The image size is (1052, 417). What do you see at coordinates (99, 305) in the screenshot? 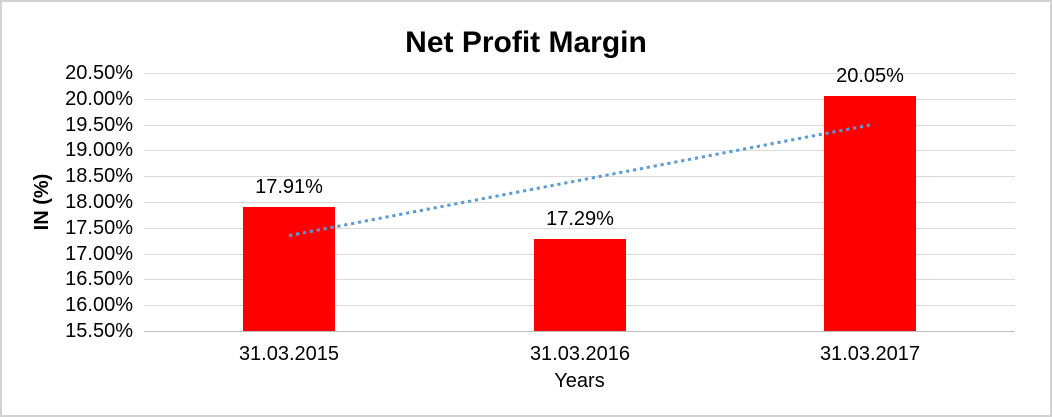
I see `y-tick-label: 16.00%` at bounding box center [99, 305].